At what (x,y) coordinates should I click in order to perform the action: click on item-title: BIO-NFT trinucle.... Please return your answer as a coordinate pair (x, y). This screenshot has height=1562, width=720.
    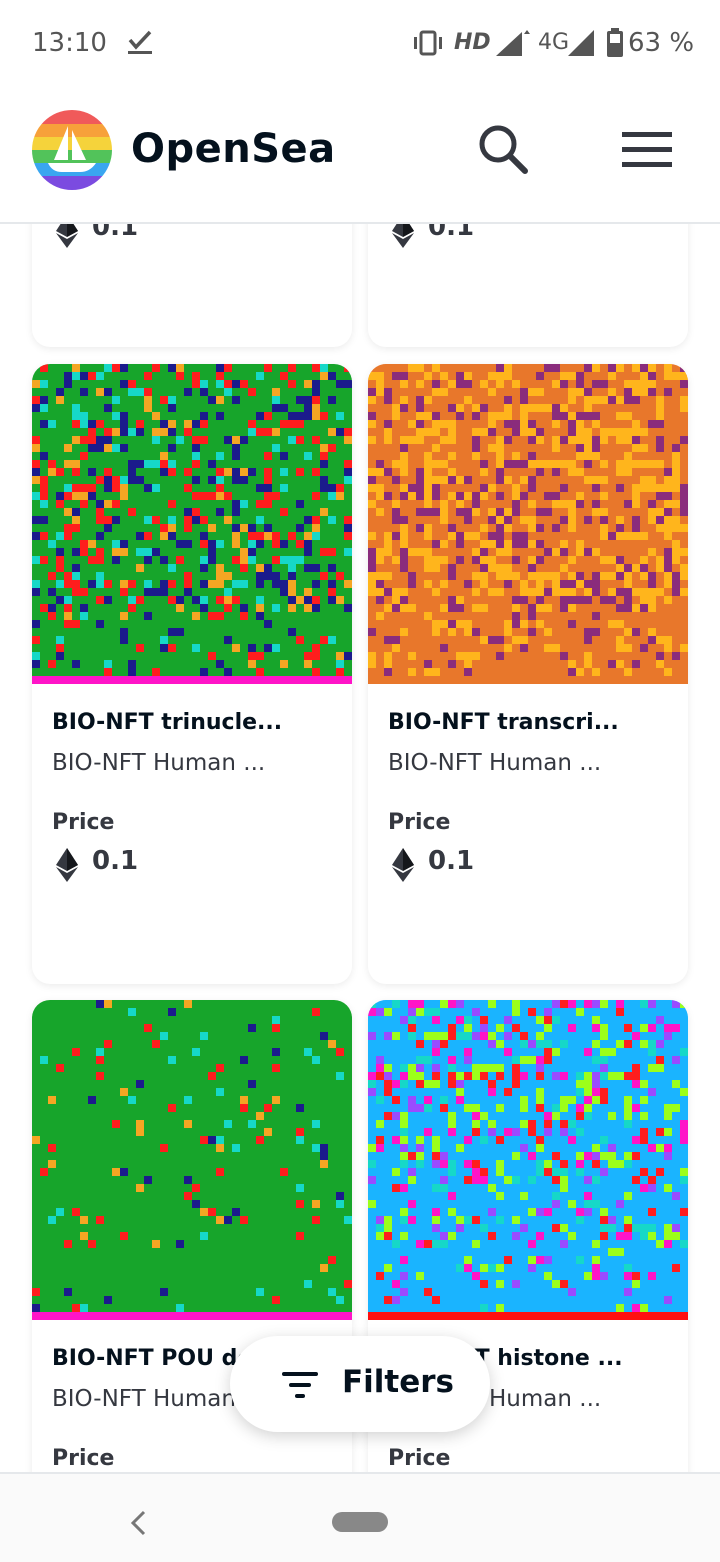
    Looking at the image, I should click on (167, 722).